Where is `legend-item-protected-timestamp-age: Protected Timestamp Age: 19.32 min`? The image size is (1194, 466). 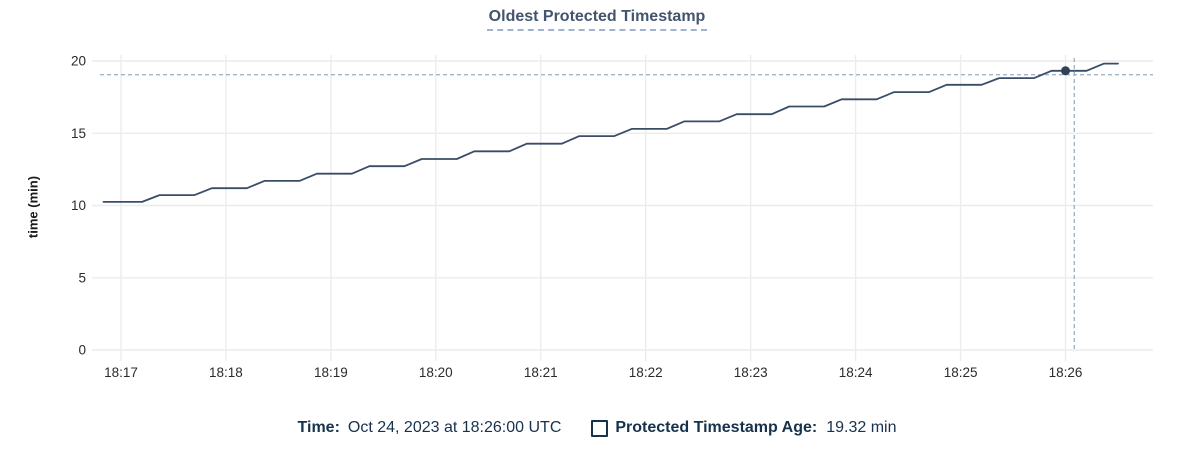 legend-item-protected-timestamp-age: Protected Timestamp Age: 19.32 min is located at coordinates (743, 428).